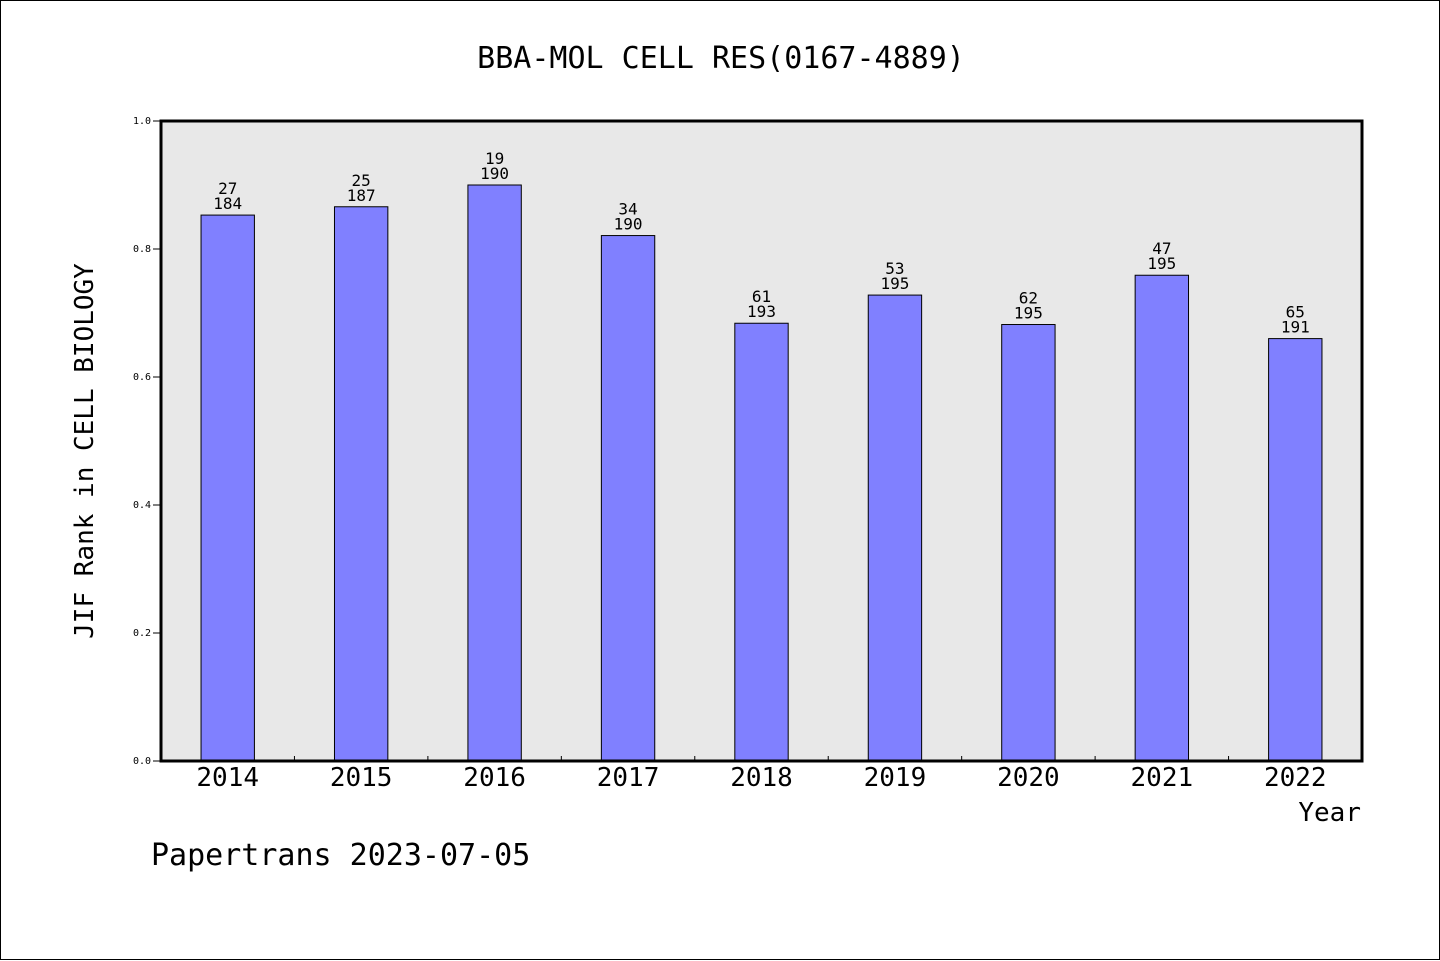 The width and height of the screenshot is (1440, 961). Describe the element at coordinates (361, 180) in the screenshot. I see `bar-rank-label: 25` at that location.